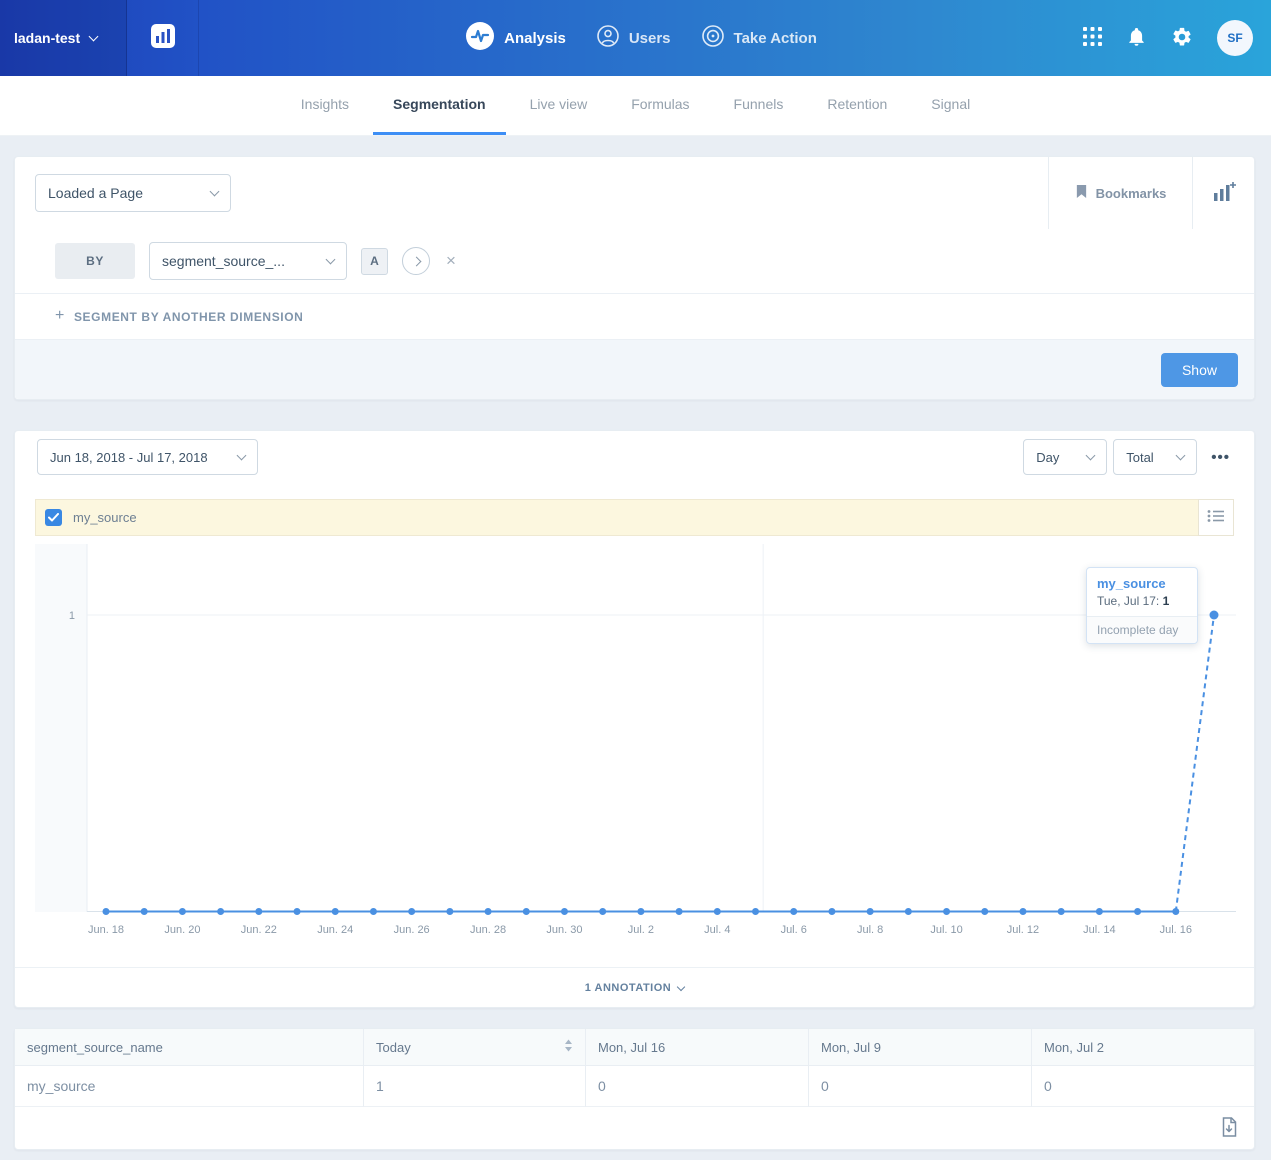  Describe the element at coordinates (870, 930) in the screenshot. I see `svg-text: Jul. 8` at that location.